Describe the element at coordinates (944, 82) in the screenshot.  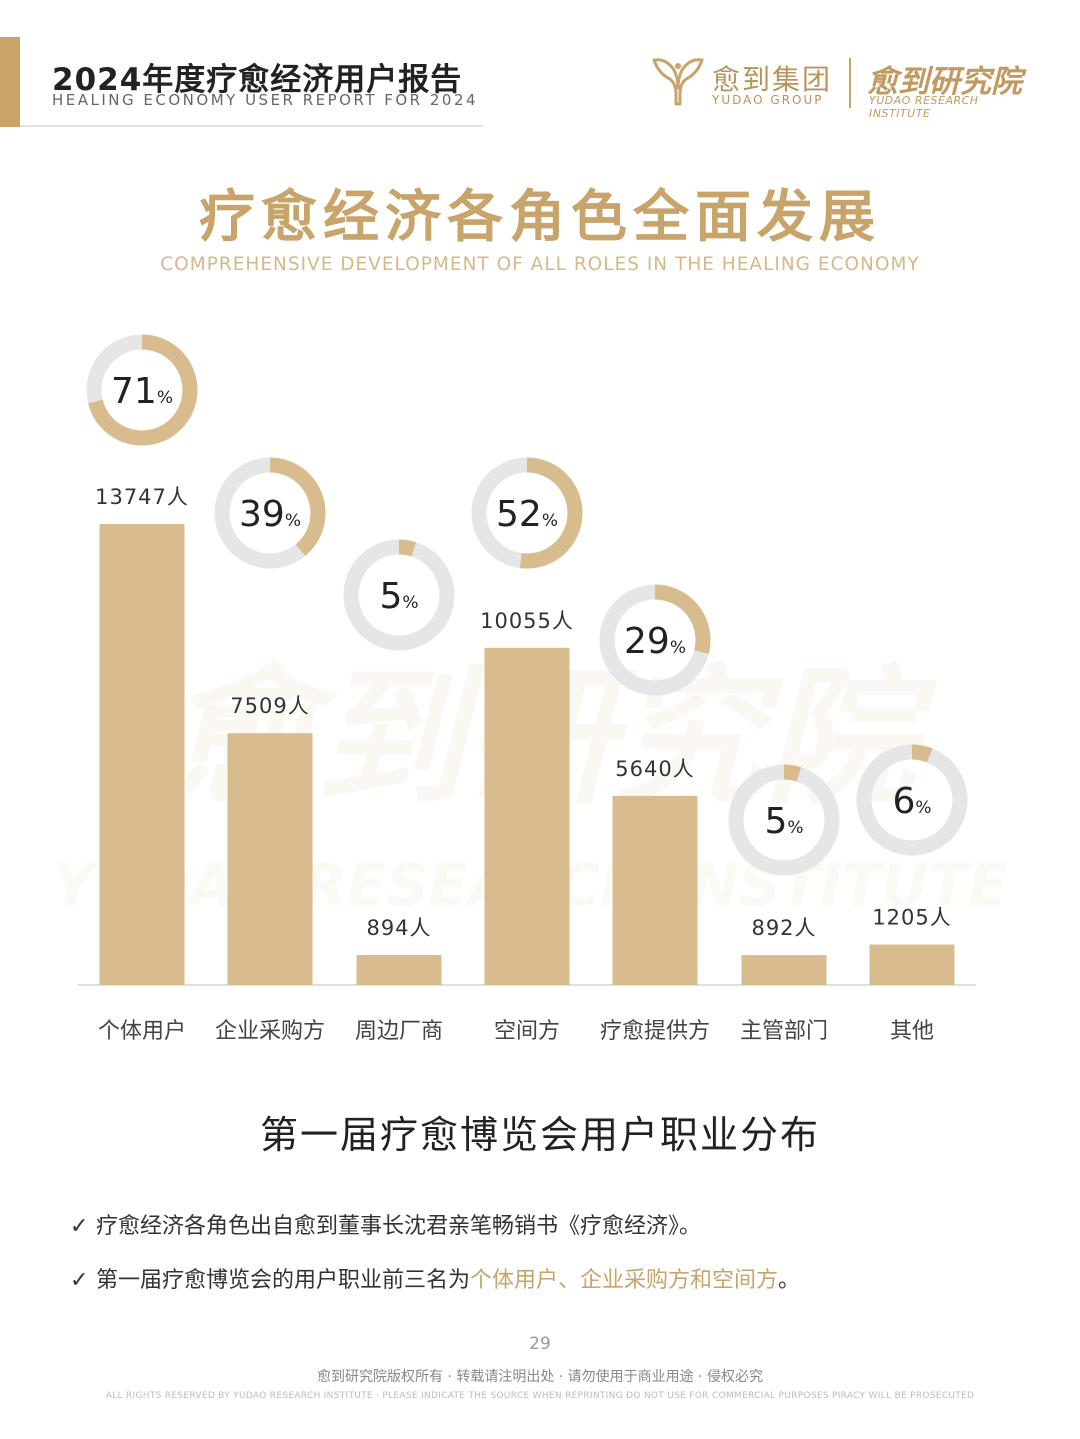
I see `institute-name-cn: 愈到研究院` at that location.